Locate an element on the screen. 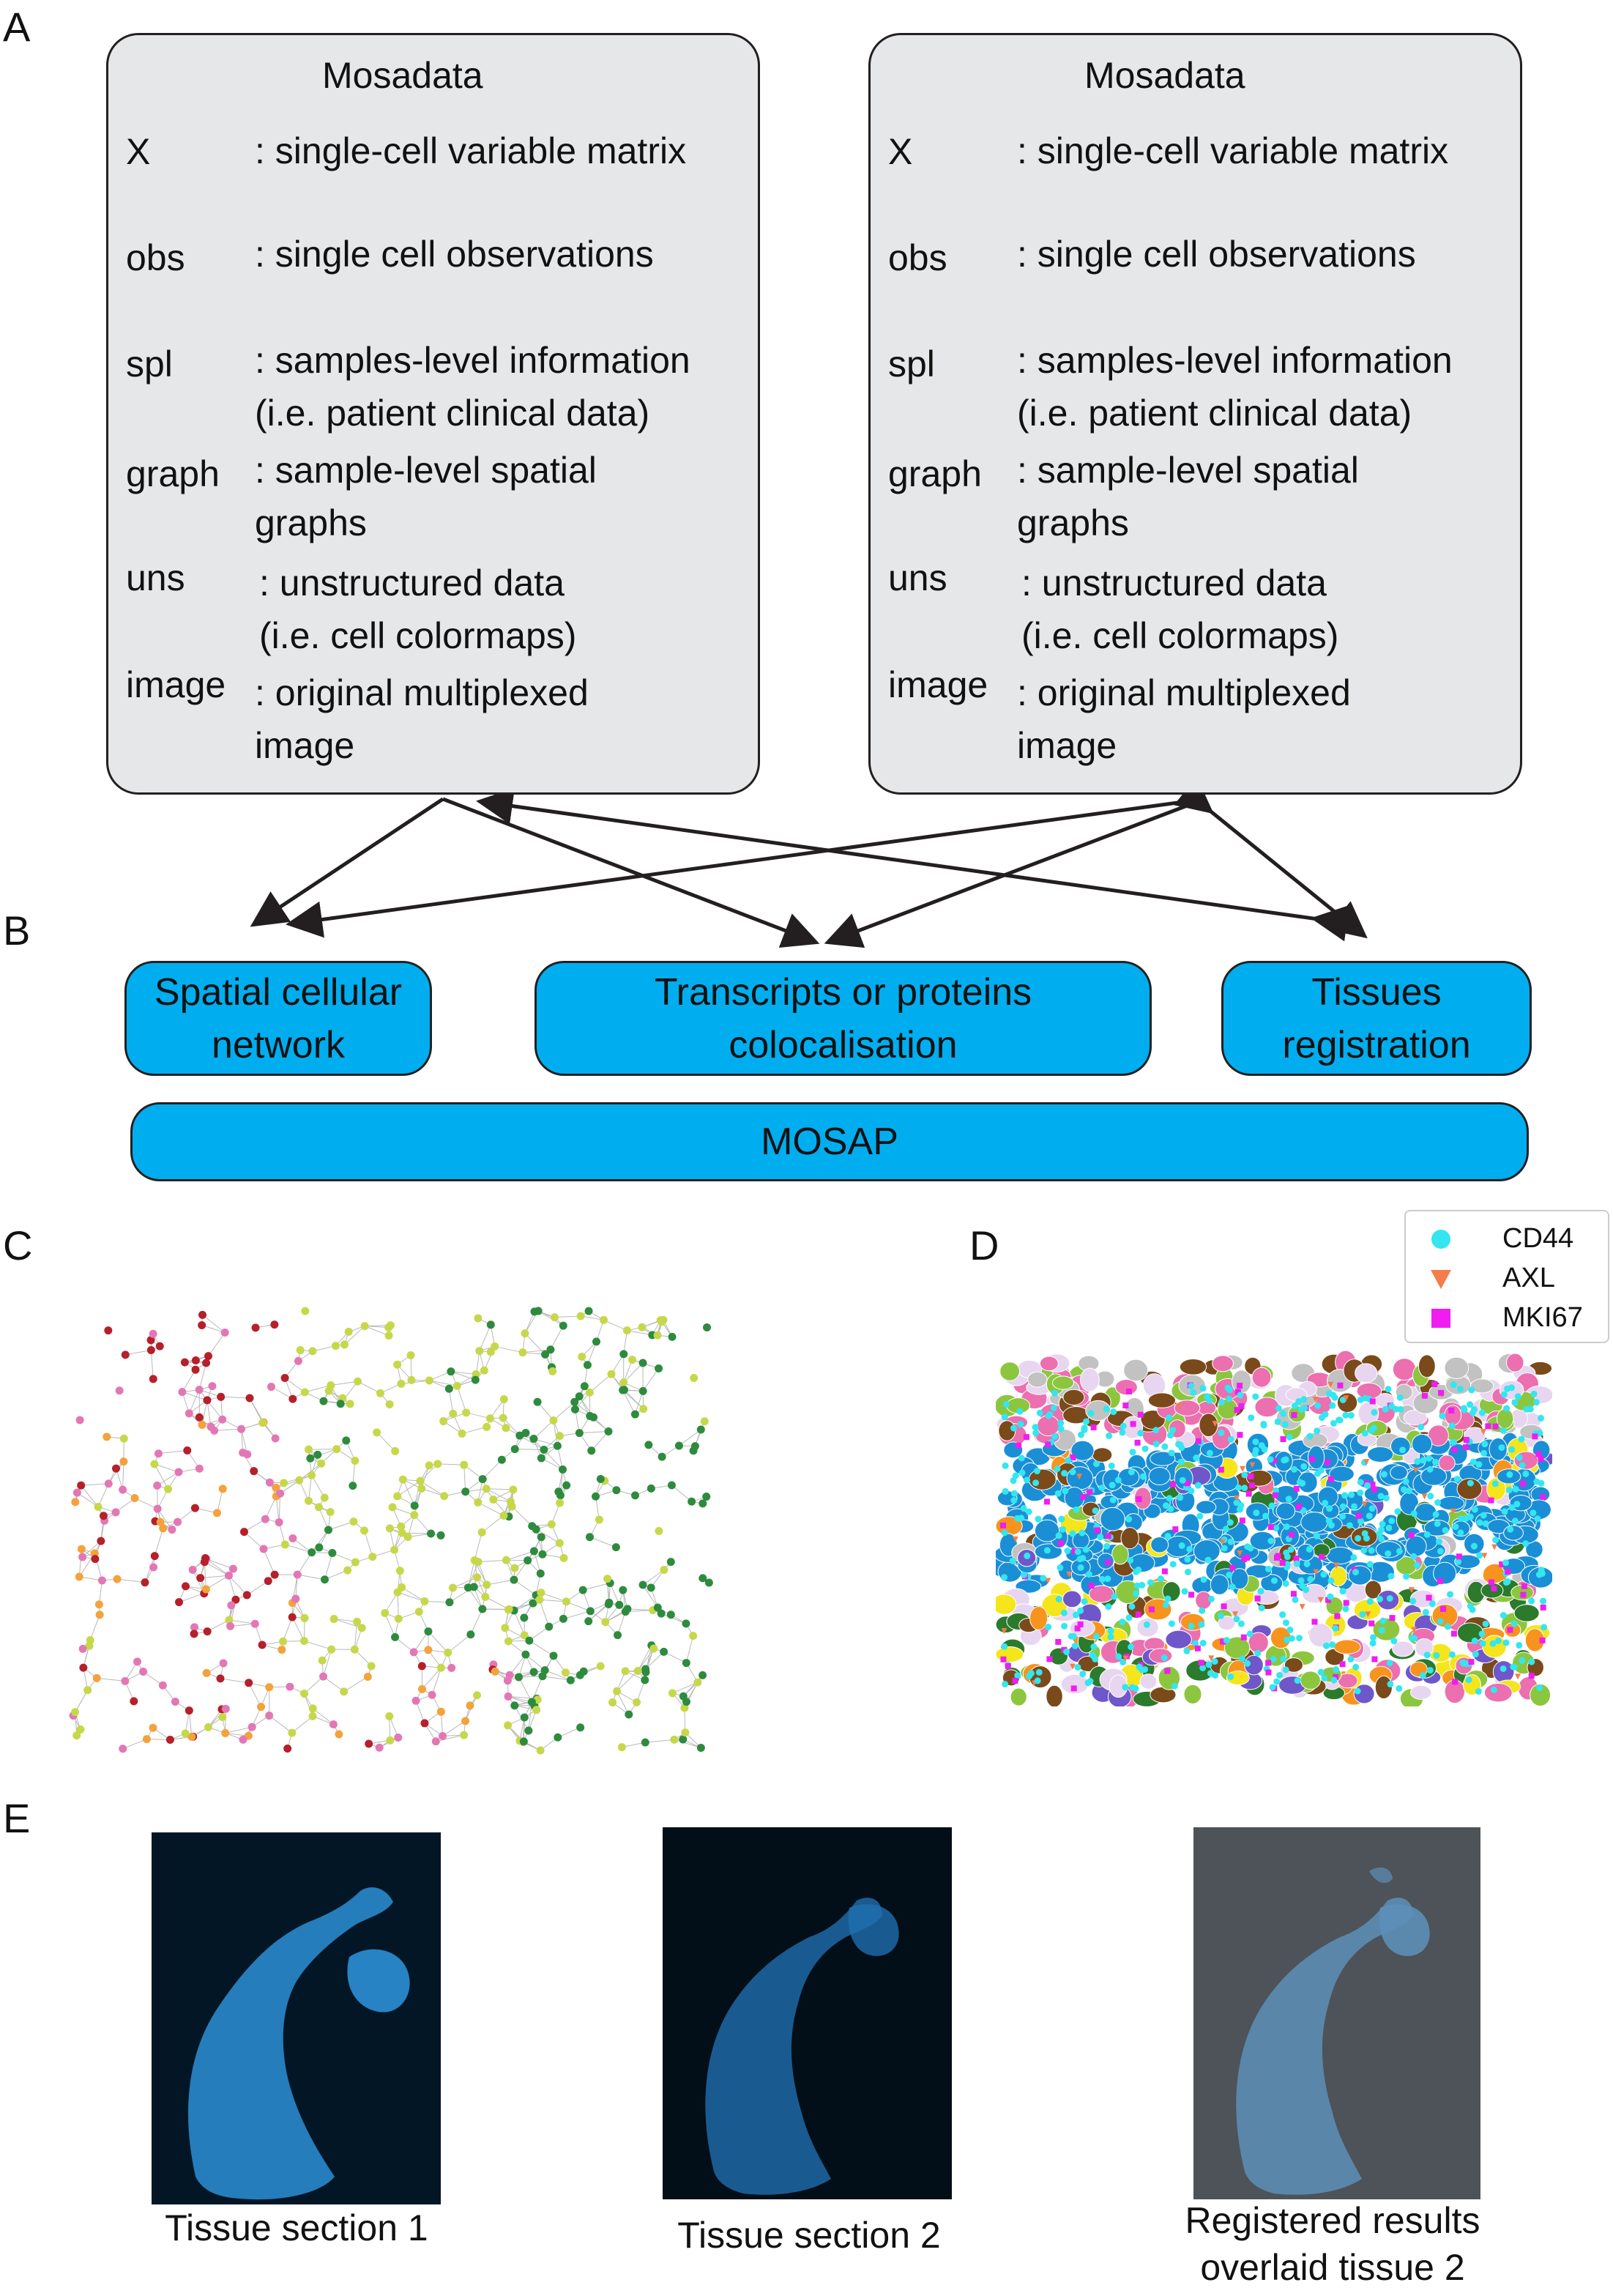 This screenshot has height=2296, width=1613. module-spatial-network: Spatial cellular network is located at coordinates (278, 1018).